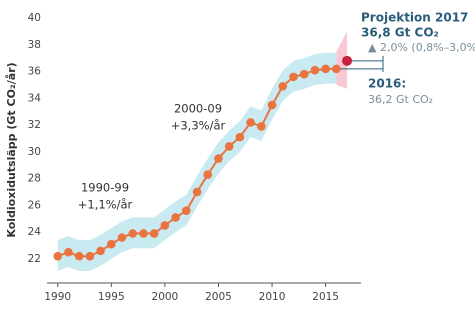 The width and height of the screenshot is (475, 311). What do you see at coordinates (34, 18) in the screenshot?
I see `y-tick-label: 40` at bounding box center [34, 18].